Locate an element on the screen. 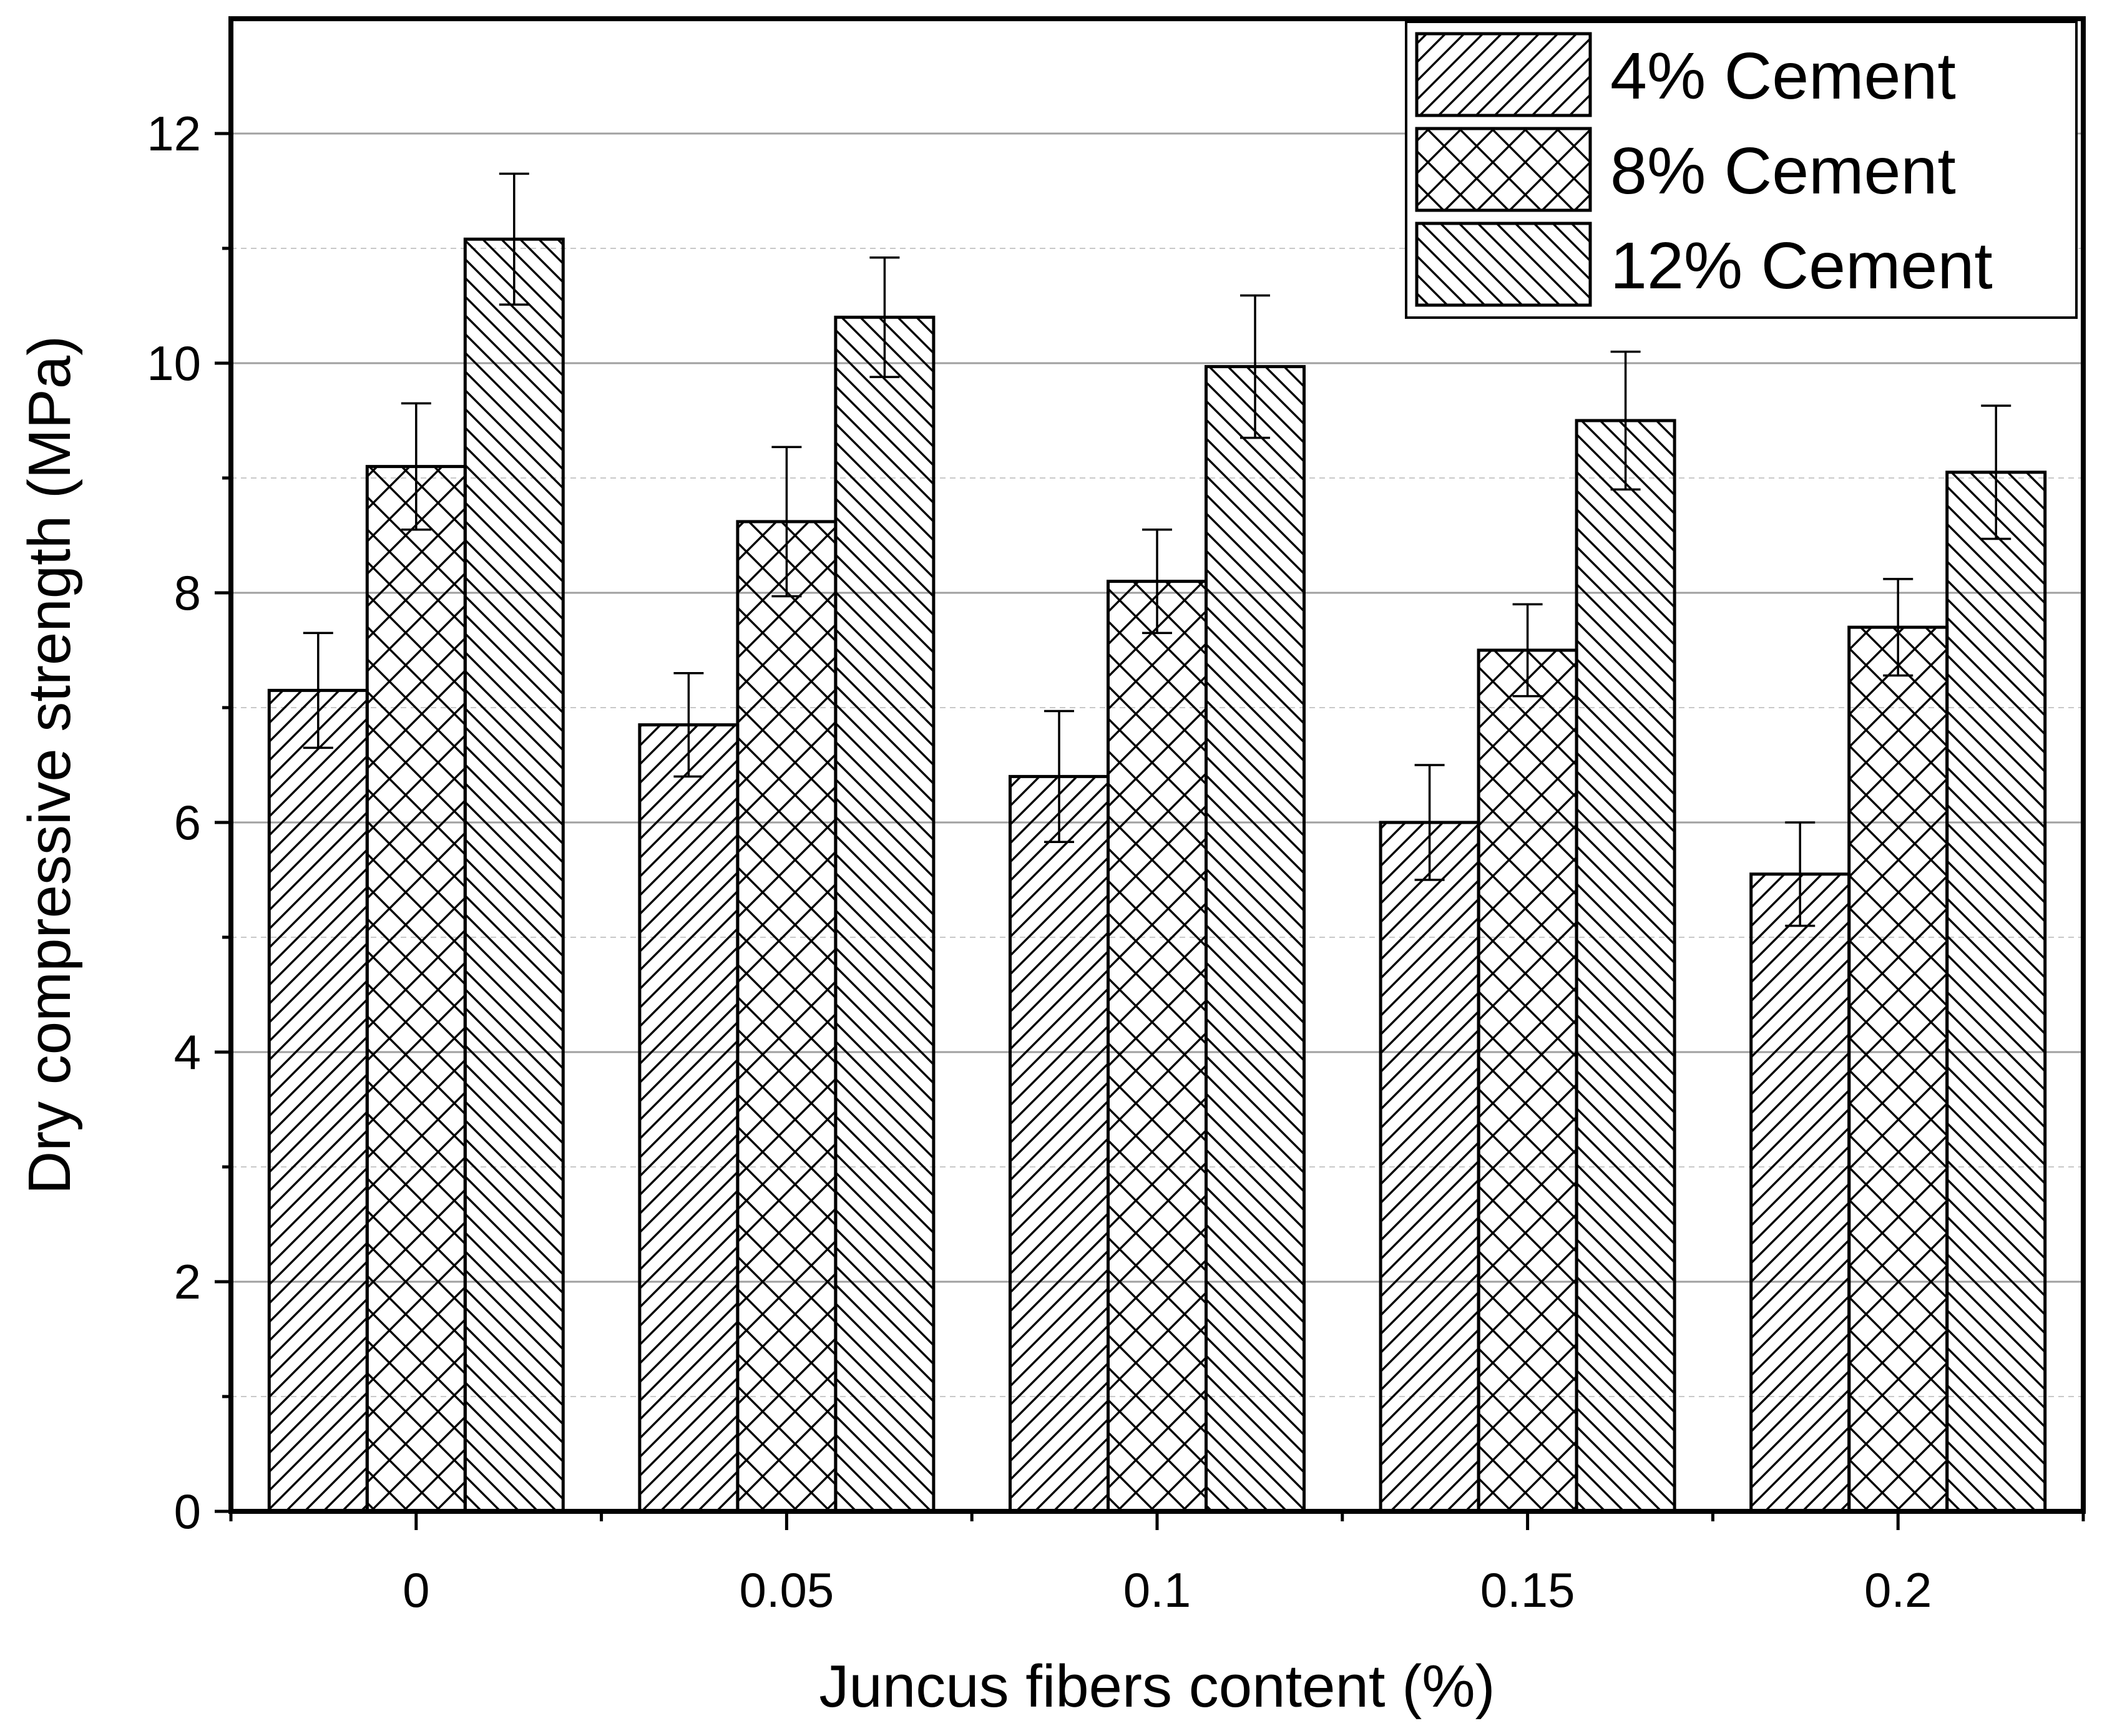  y-tick-label: 8 is located at coordinates (188, 592).